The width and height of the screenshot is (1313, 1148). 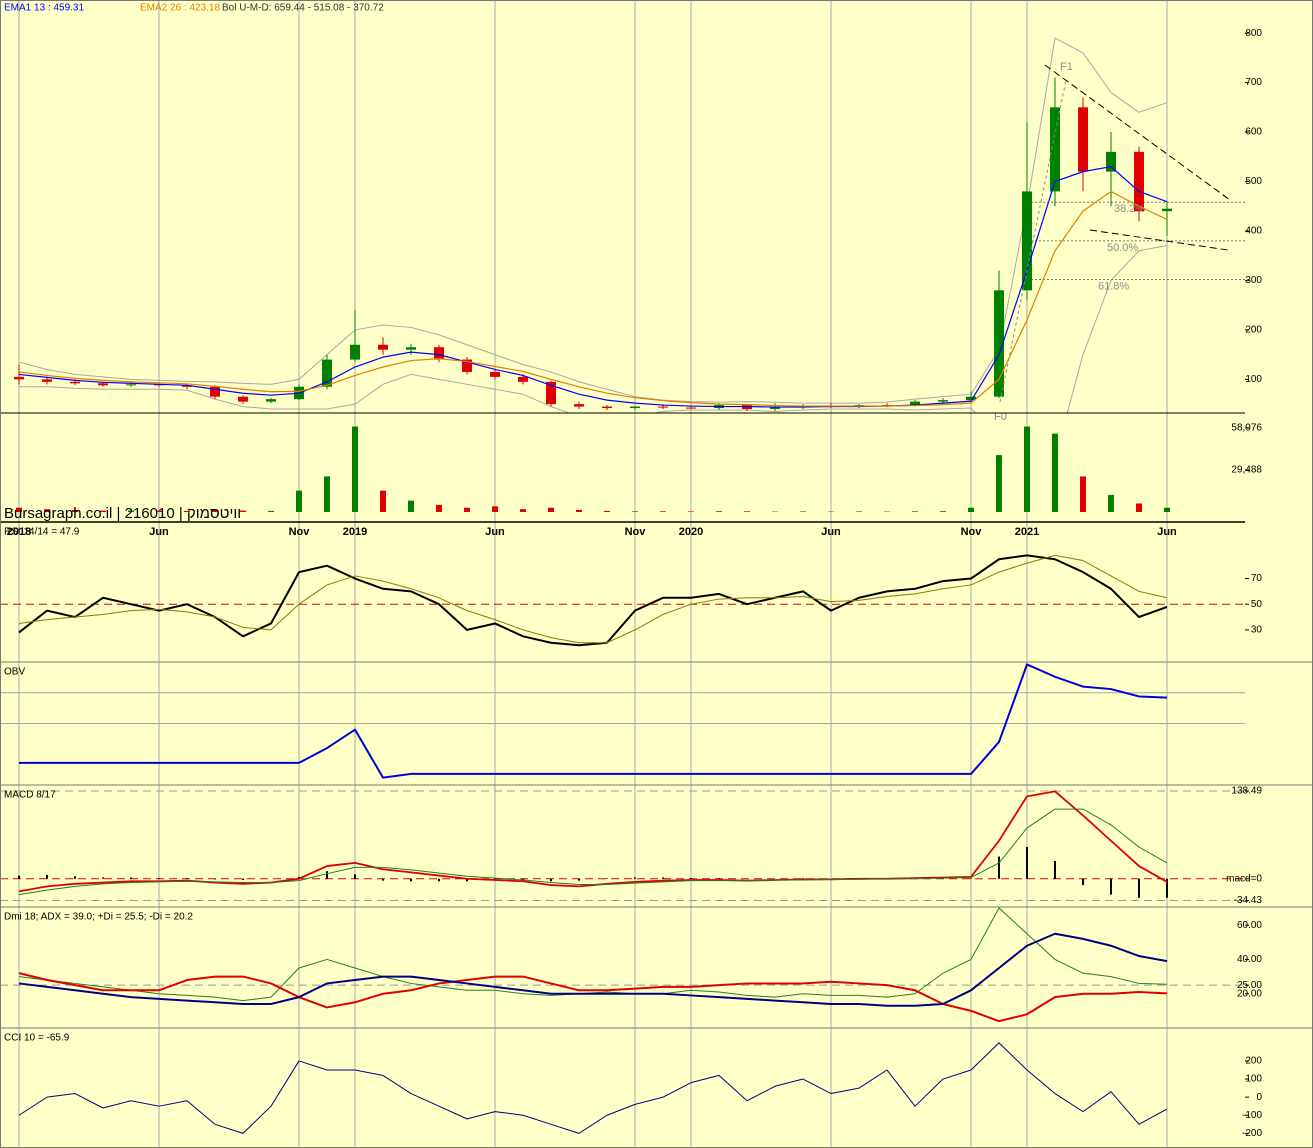 What do you see at coordinates (1129, 209) in the screenshot?
I see `fib-label: 38.2%` at bounding box center [1129, 209].